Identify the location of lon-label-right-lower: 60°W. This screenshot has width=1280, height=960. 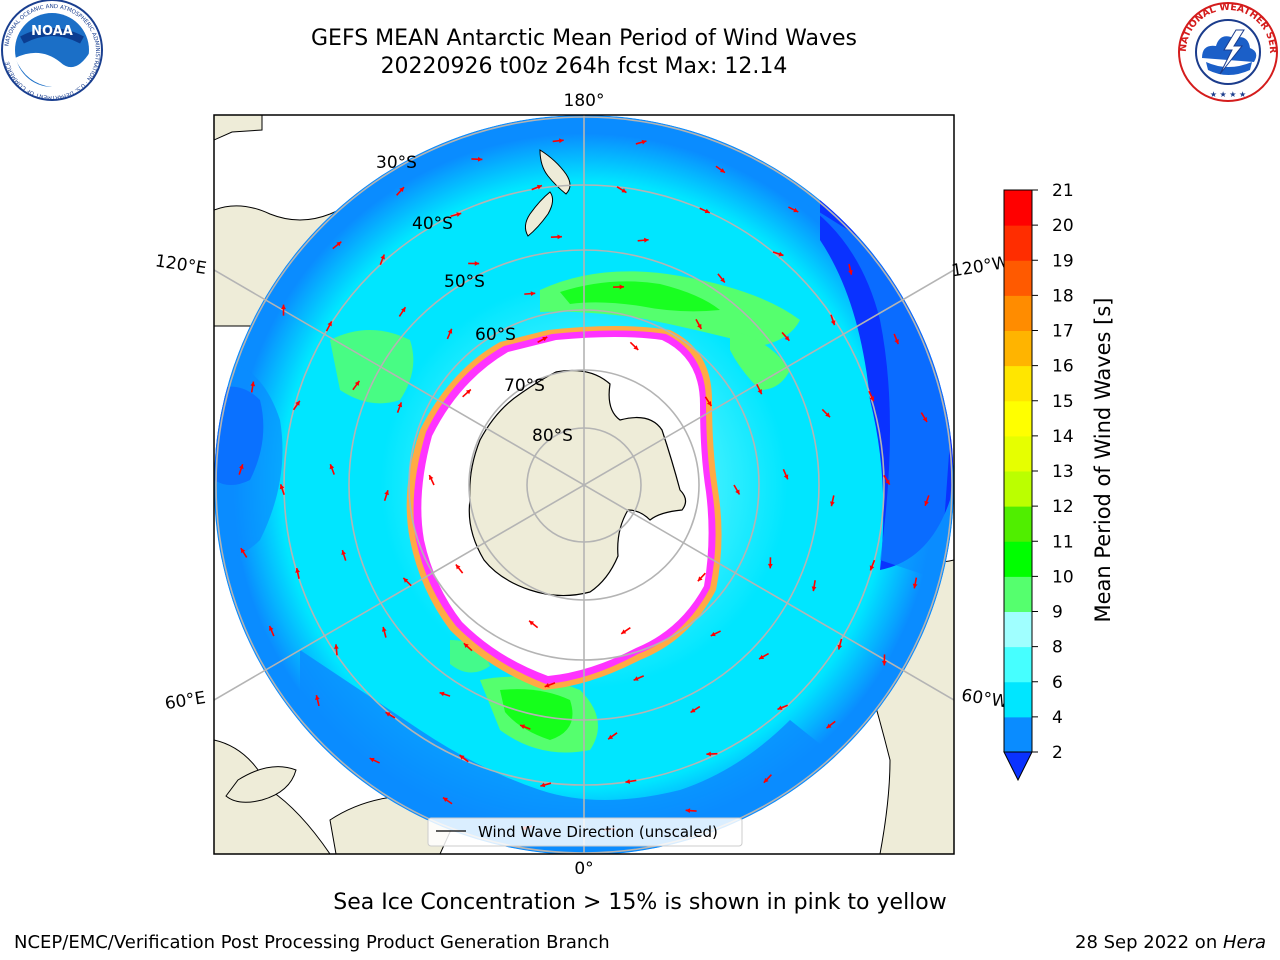
(985, 699).